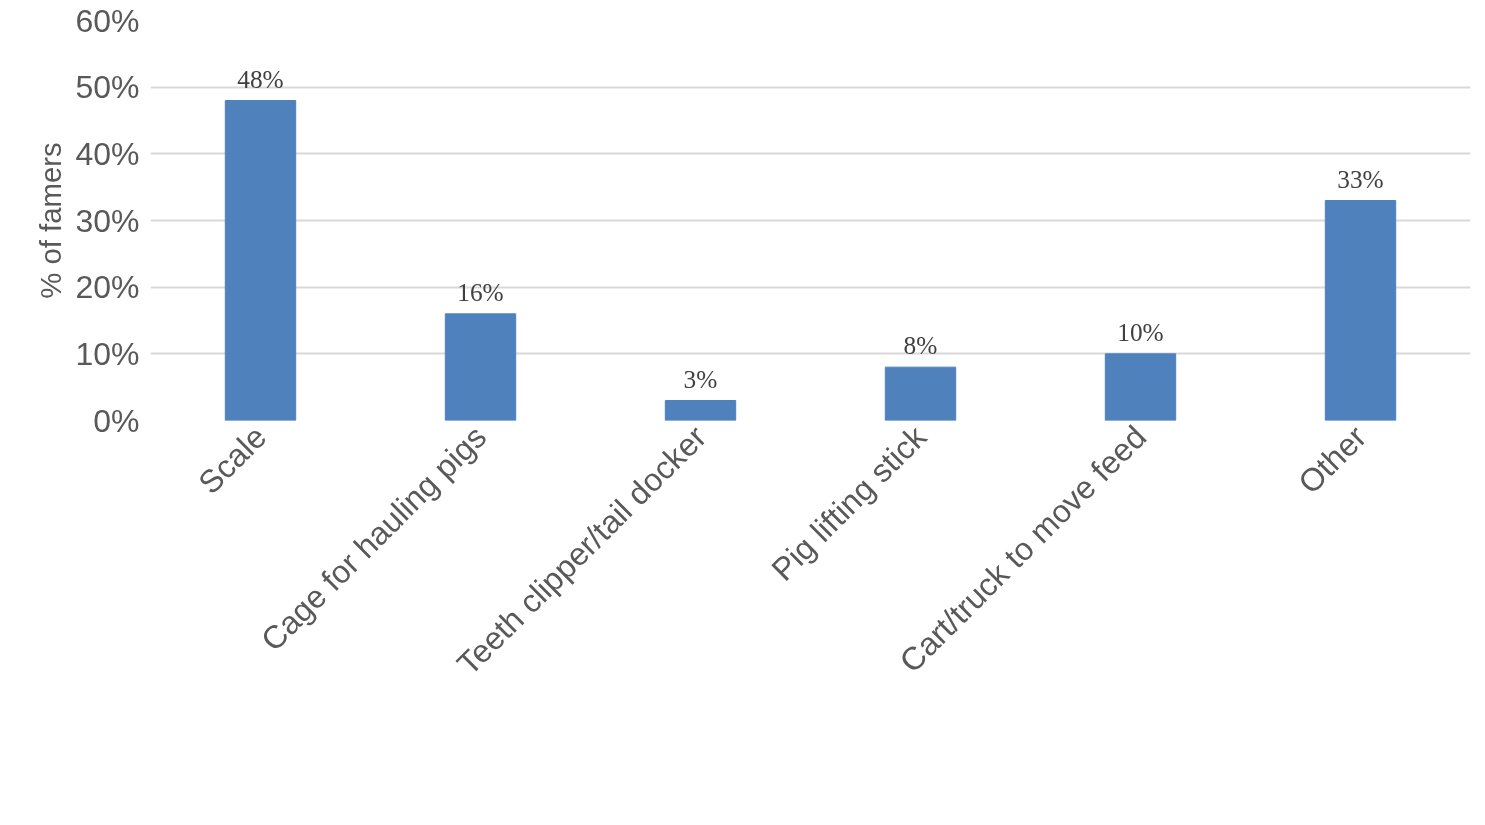 This screenshot has height=825, width=1485. What do you see at coordinates (700, 378) in the screenshot?
I see `data-label: 3%` at bounding box center [700, 378].